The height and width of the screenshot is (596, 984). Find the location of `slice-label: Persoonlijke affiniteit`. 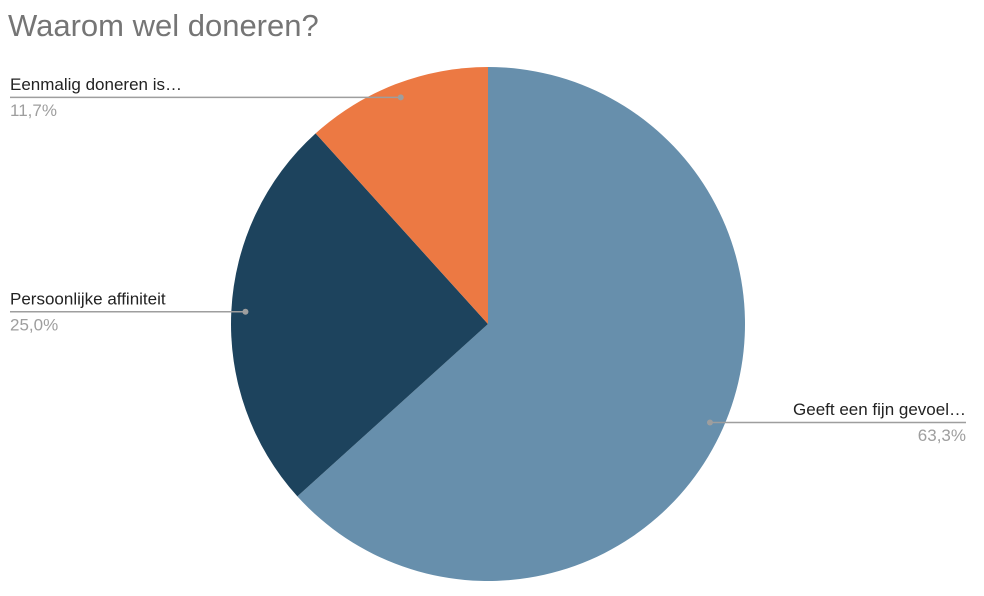

slice-label: Persoonlijke affiniteit is located at coordinates (88, 298).